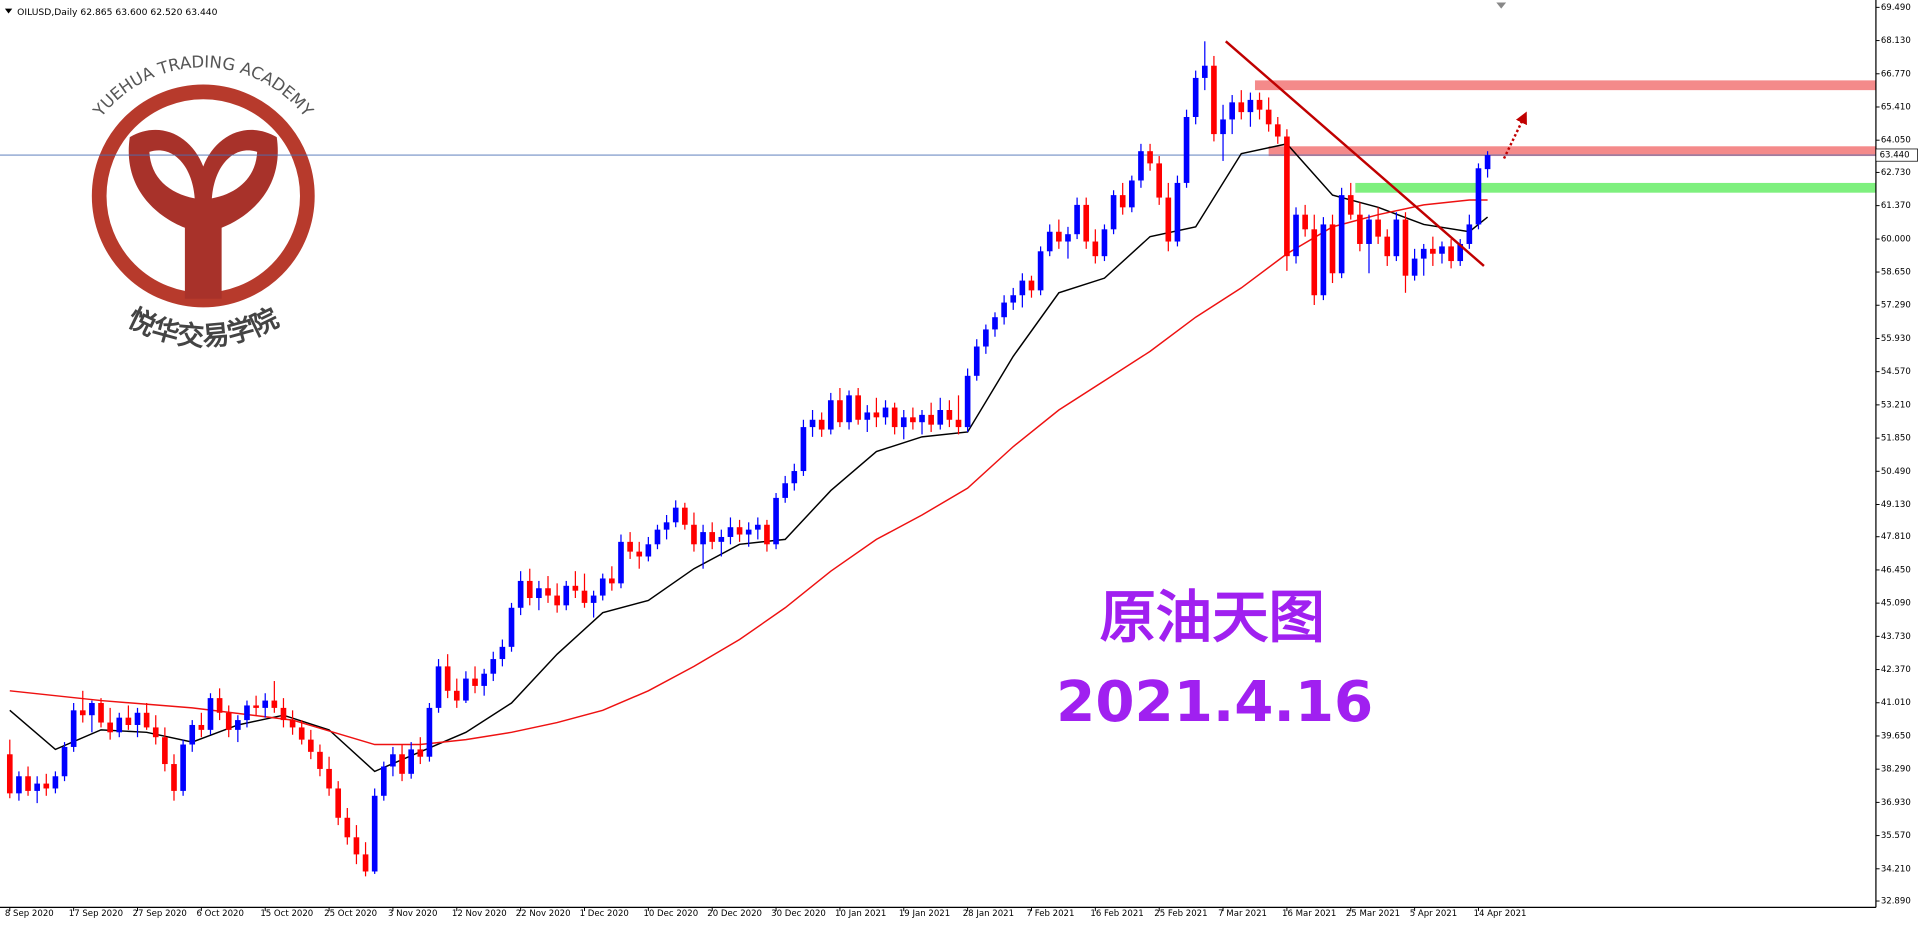 Image resolution: width=1920 pixels, height=927 pixels. I want to click on shift-marker, so click(1501, 5).